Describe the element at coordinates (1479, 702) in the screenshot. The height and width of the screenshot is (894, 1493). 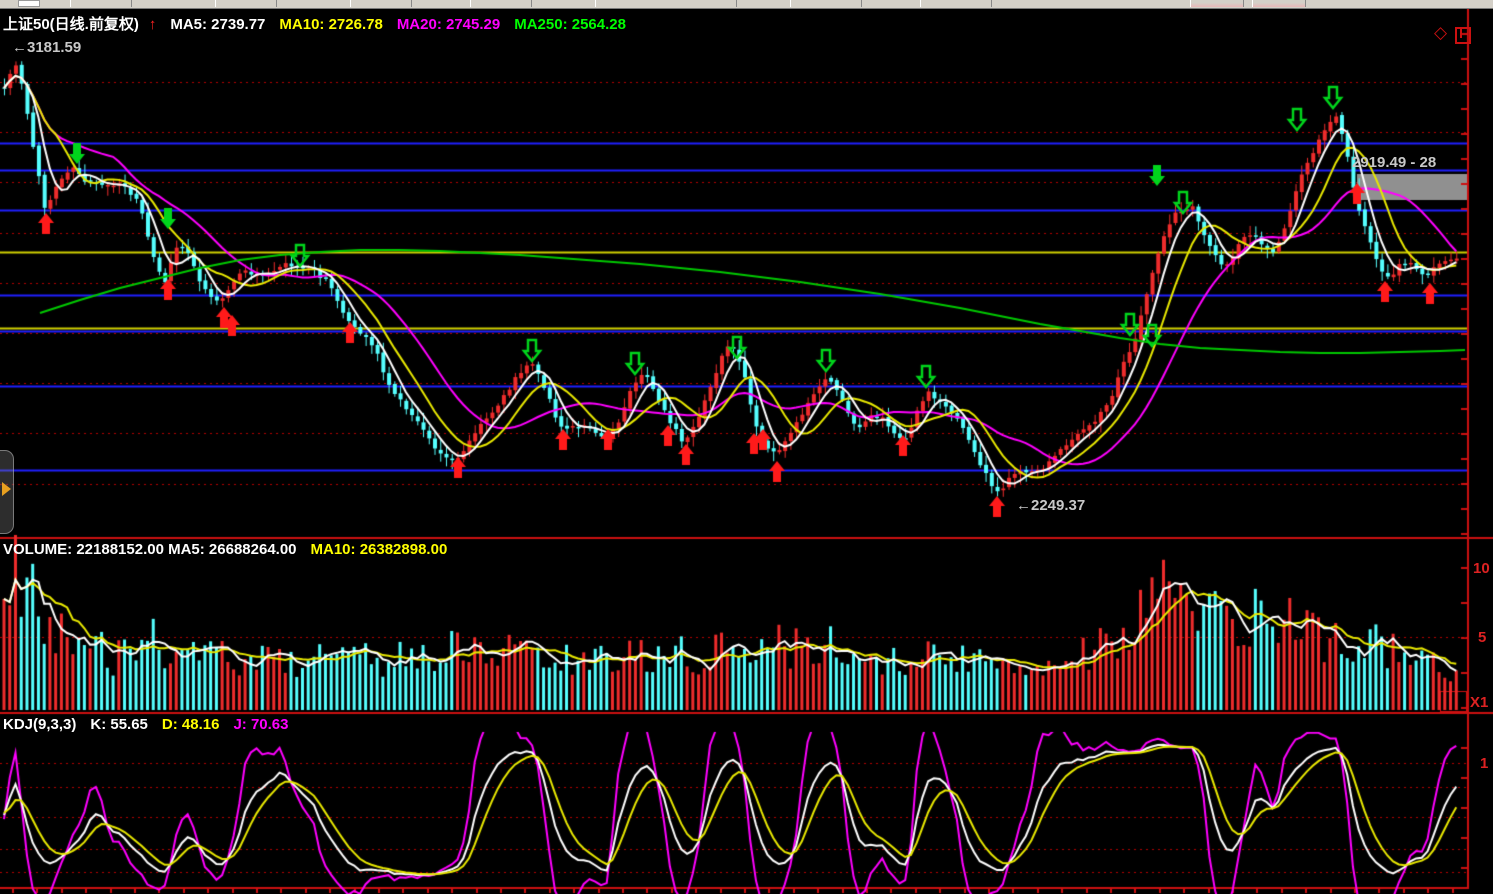
I see `volume-multiplier-label: X1` at that location.